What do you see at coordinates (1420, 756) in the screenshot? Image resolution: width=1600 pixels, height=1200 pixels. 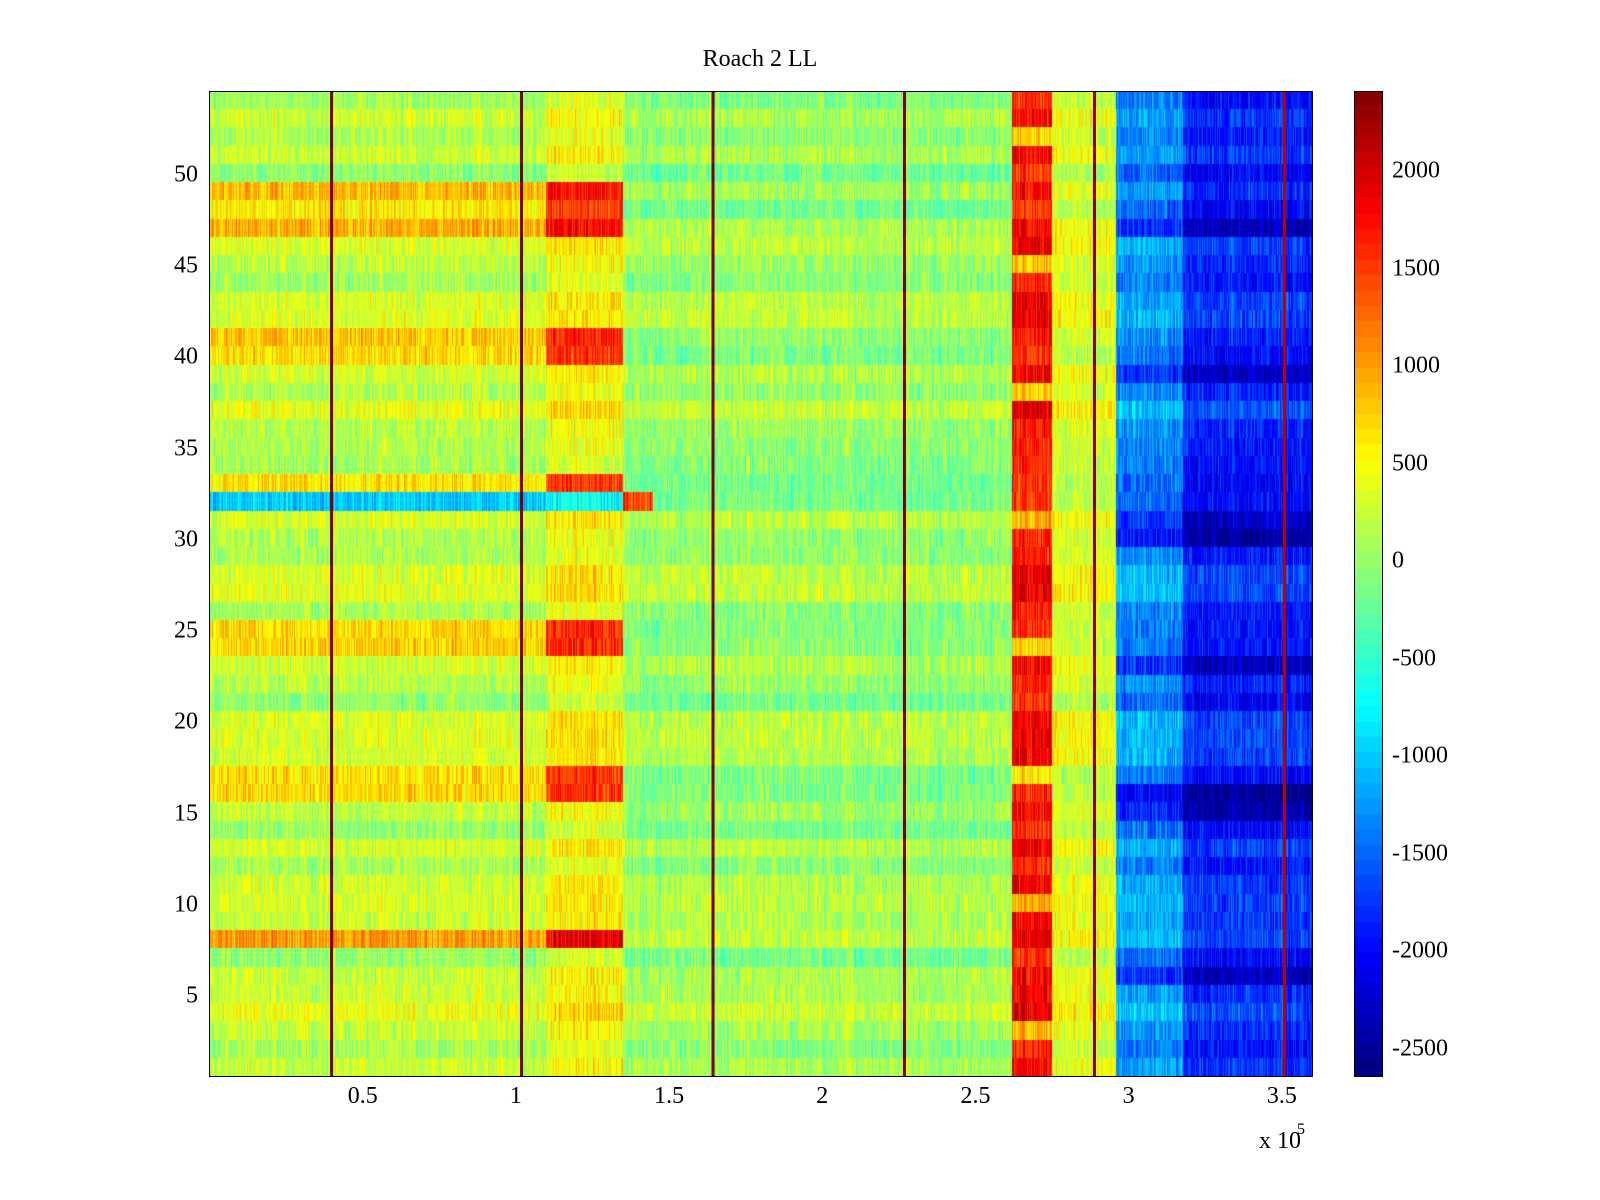 I see `colorbar-tick-label: -1000` at bounding box center [1420, 756].